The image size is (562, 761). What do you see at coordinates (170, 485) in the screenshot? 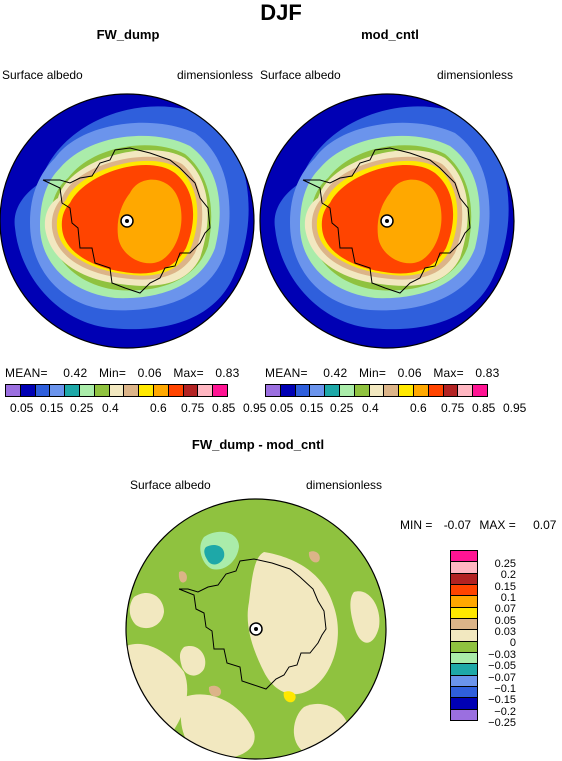
I see `diff-left-label: Surface albedo` at bounding box center [170, 485].